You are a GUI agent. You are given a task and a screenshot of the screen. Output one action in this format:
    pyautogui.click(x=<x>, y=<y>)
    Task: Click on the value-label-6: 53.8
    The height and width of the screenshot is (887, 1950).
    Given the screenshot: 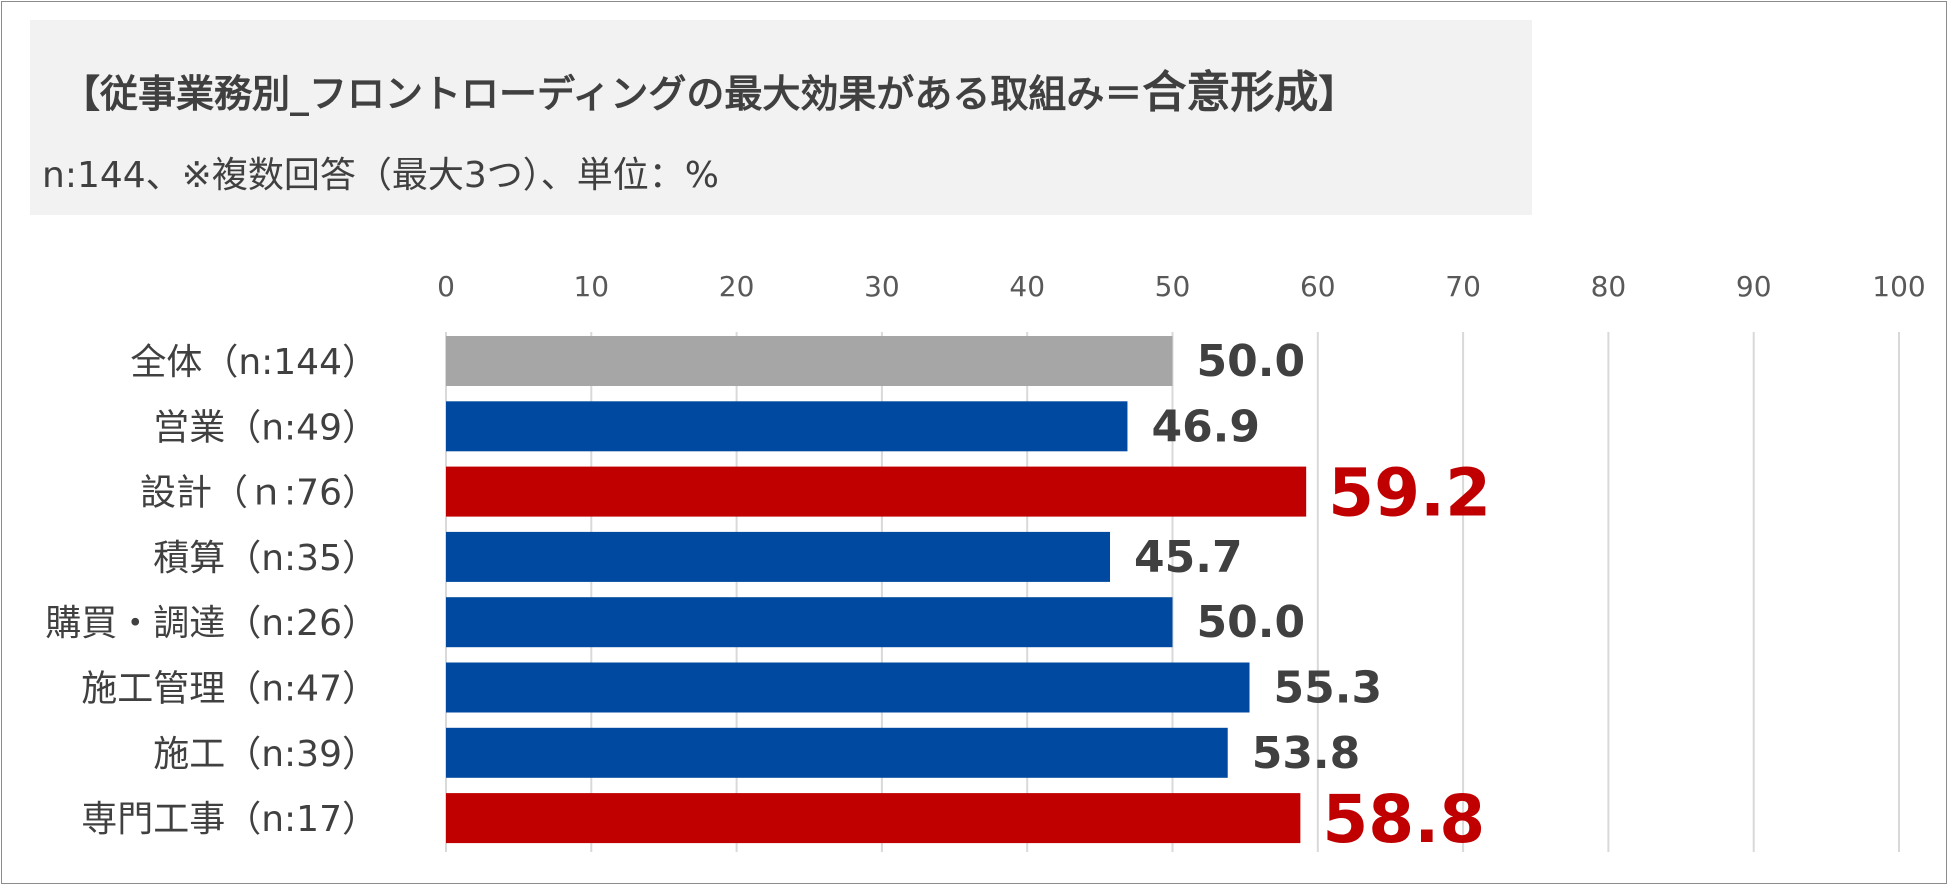 What is the action you would take?
    pyautogui.click(x=1306, y=753)
    